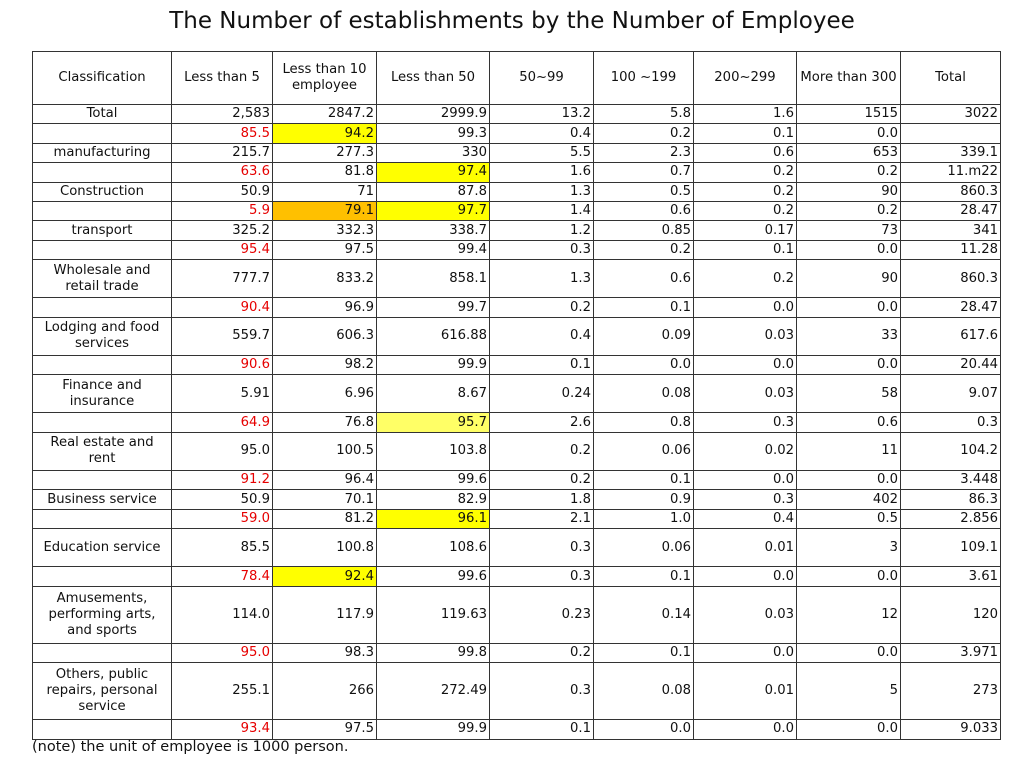  I want to click on table-cell: 0.5, so click(848, 519).